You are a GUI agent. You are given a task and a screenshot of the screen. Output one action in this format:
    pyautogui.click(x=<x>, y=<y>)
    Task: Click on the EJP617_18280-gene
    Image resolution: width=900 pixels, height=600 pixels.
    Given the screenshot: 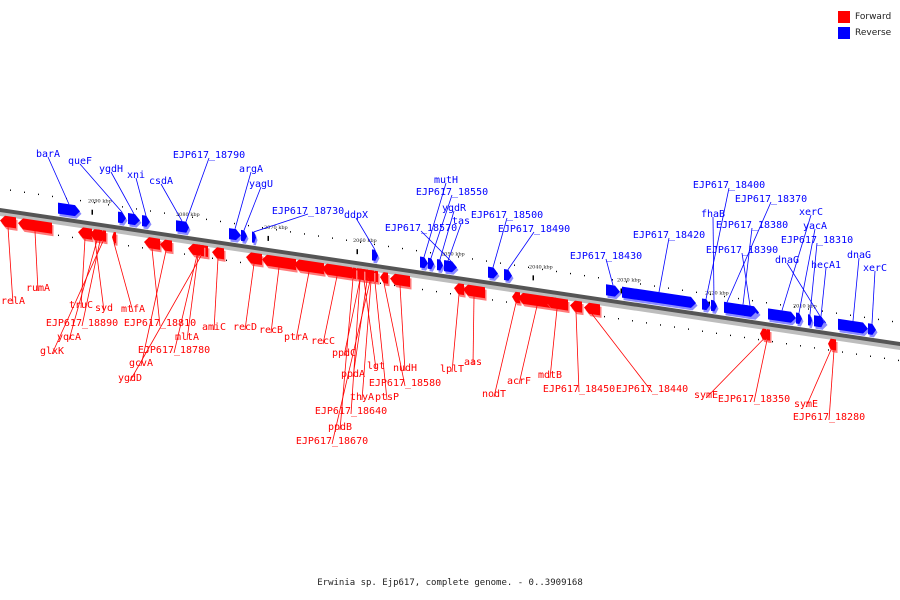 What is the action you would take?
    pyautogui.click(x=834, y=345)
    